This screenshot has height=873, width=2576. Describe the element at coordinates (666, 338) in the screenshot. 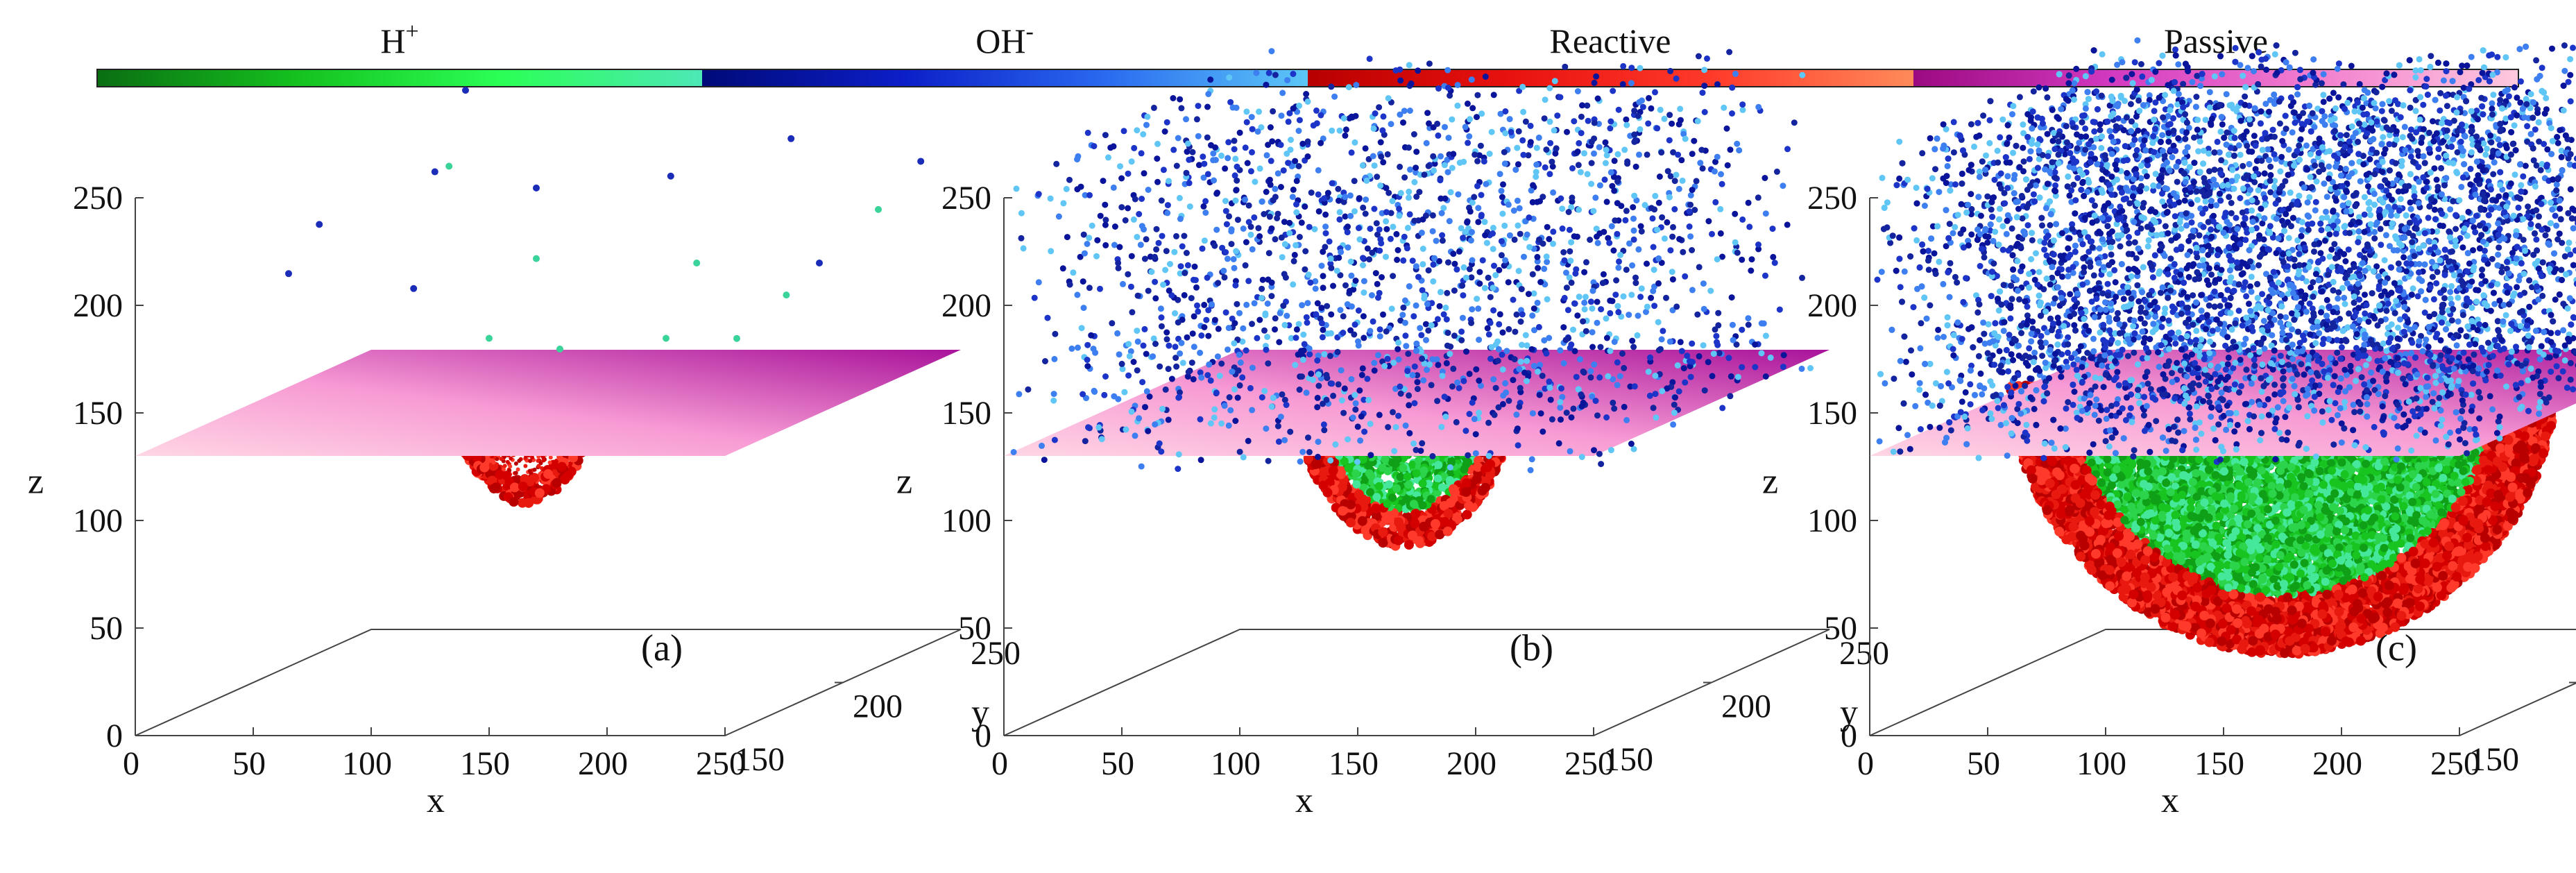

I see `ion-point` at that location.